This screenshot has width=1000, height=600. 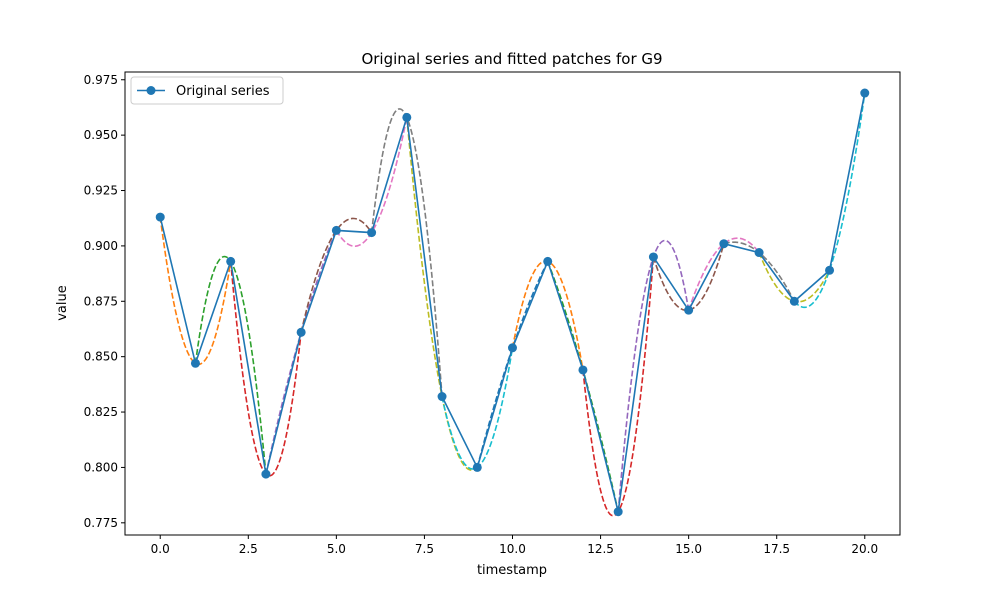 I want to click on y-tick-label: 0.875, so click(x=101, y=301).